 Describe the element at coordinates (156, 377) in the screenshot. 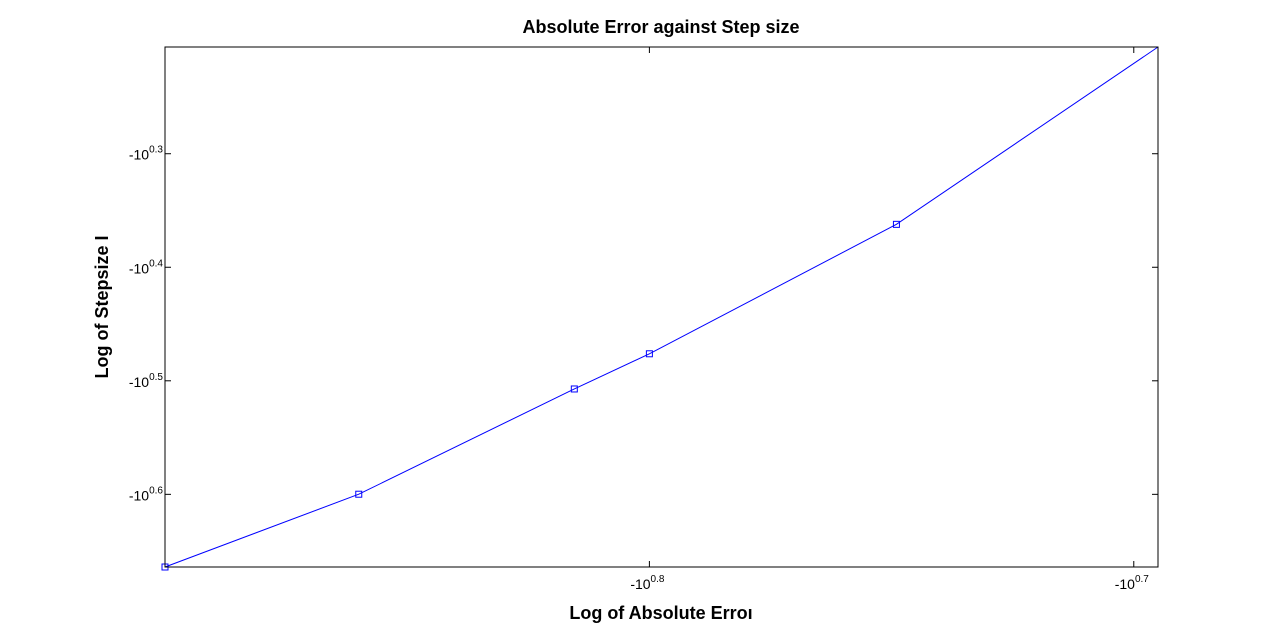

I see `y-tick-exponent: 0.5` at that location.